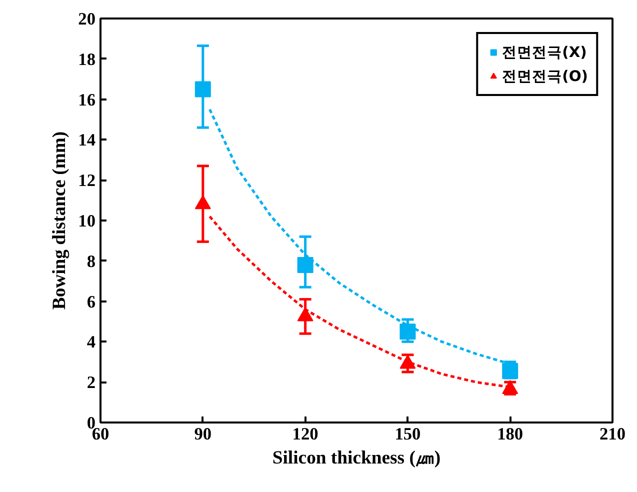 The height and width of the screenshot is (492, 637). I want to click on y-tick-label: 6, so click(91, 302).